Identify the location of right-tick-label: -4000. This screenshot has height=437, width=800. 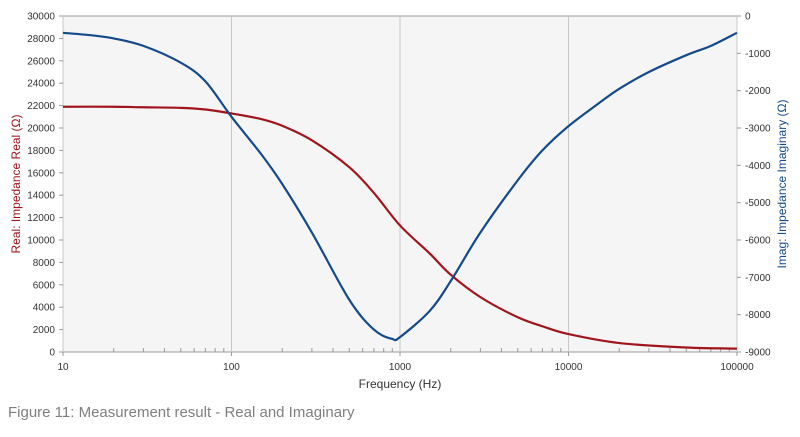
(758, 166).